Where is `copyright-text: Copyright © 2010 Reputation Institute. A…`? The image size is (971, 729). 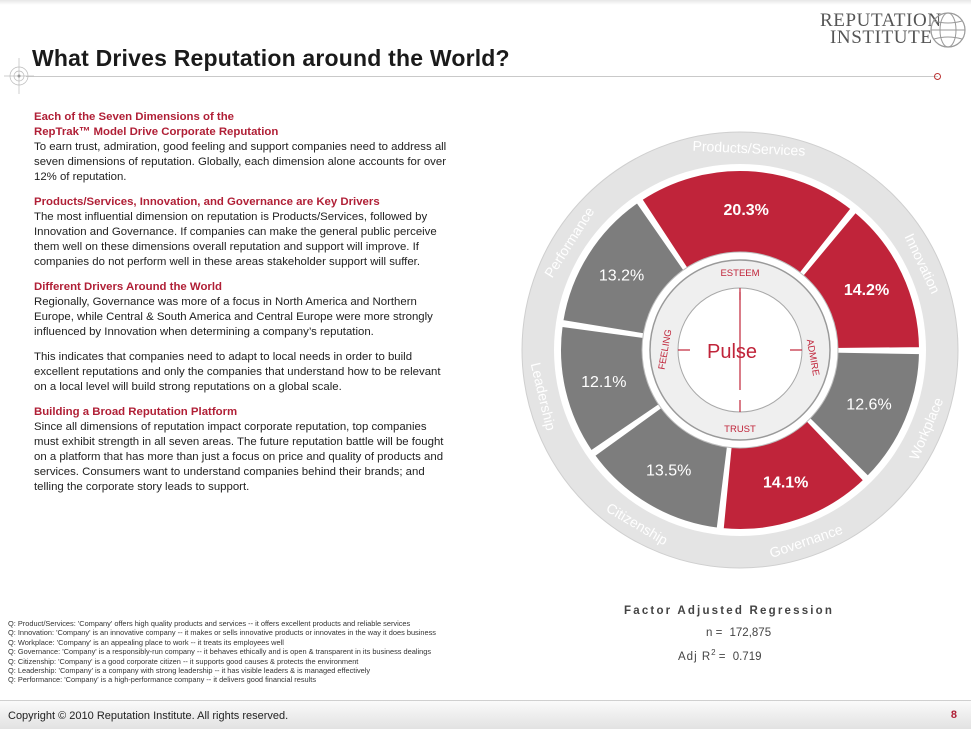
copyright-text: Copyright © 2010 Reputation Institute. A… is located at coordinates (148, 716).